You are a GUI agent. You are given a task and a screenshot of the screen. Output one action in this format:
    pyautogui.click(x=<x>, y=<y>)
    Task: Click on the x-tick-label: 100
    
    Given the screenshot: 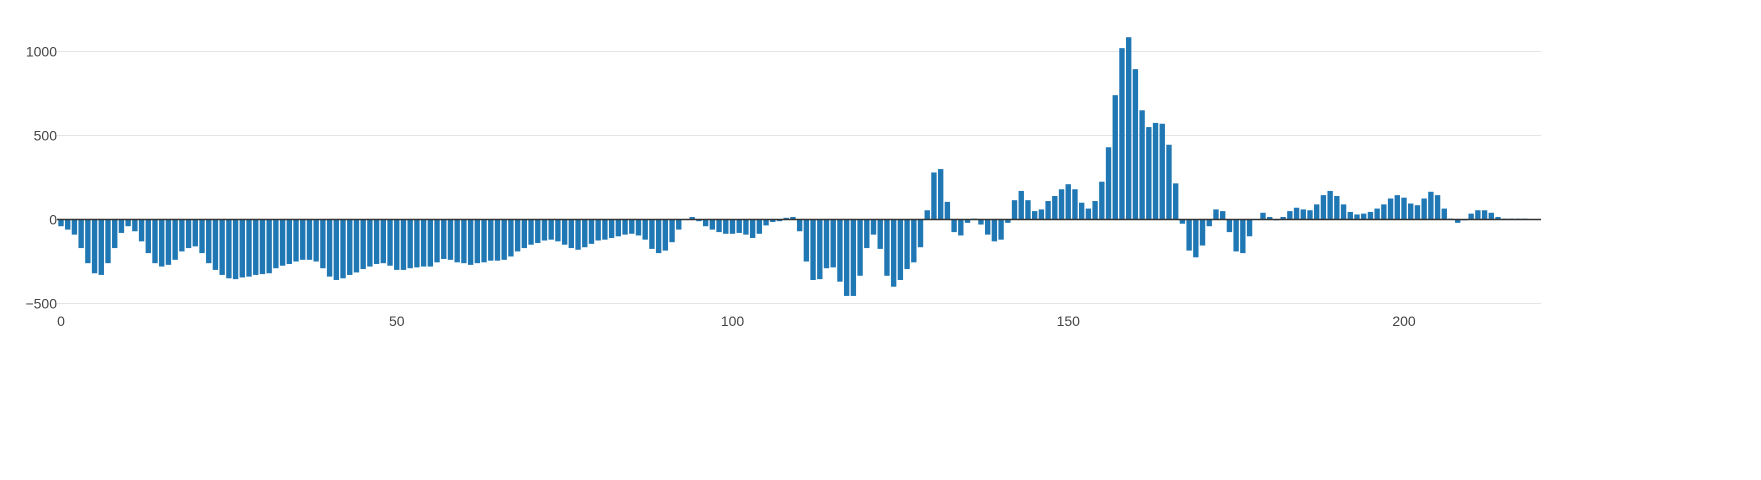 What is the action you would take?
    pyautogui.click(x=733, y=321)
    